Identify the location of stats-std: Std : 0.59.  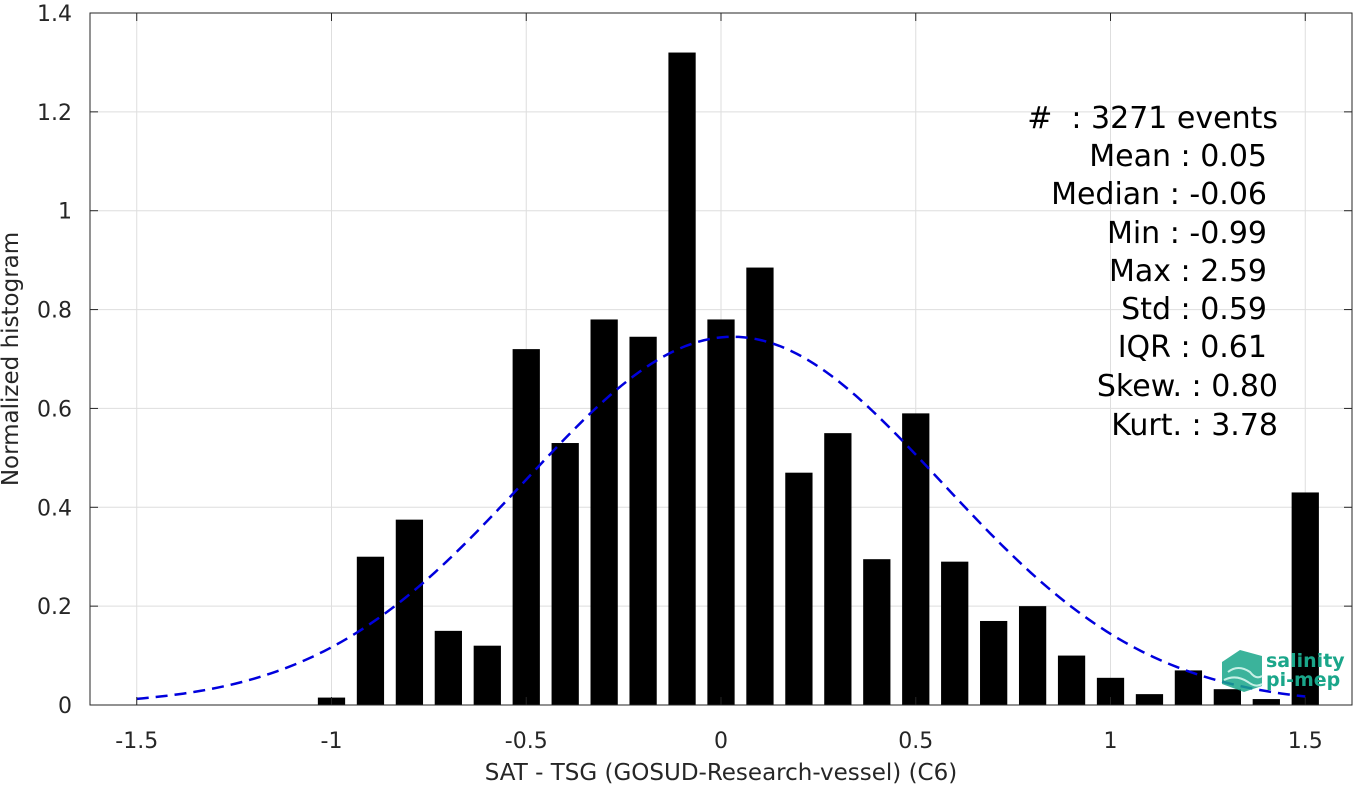
(1194, 309).